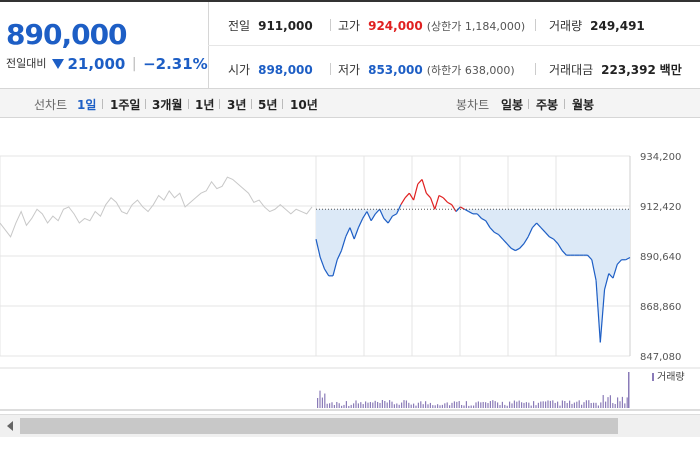 The height and width of the screenshot is (450, 700). I want to click on chart-scrollbar, so click(350, 425).